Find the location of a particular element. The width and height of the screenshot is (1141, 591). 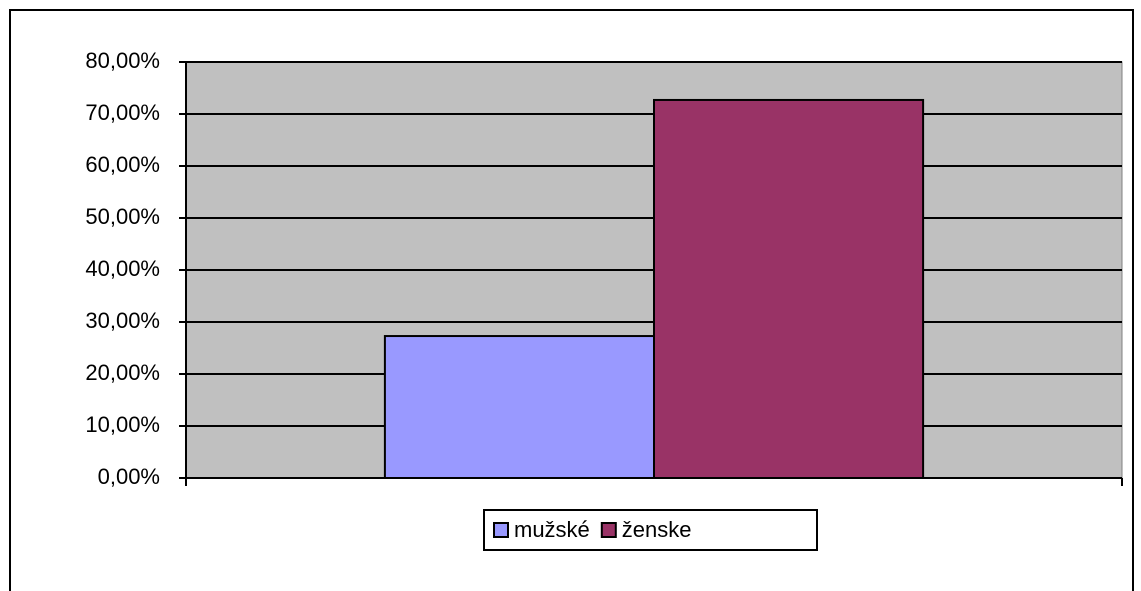

legend-label: mužské is located at coordinates (552, 529).